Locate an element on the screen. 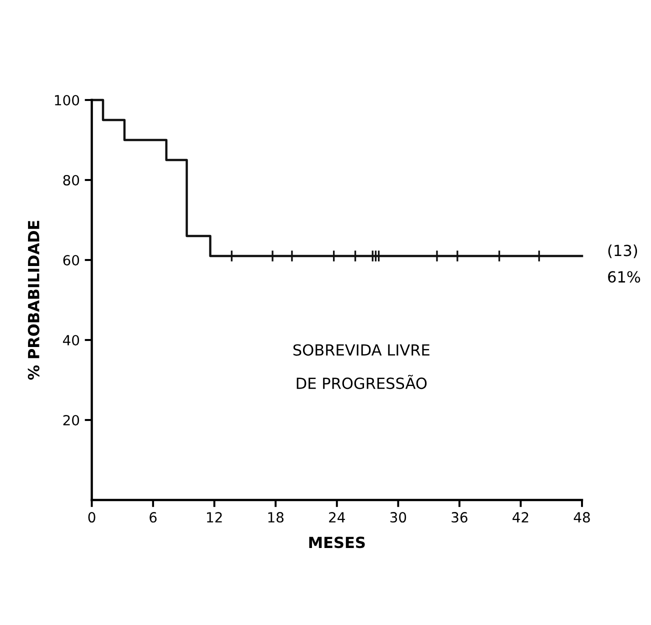 This screenshot has width=651, height=625. annotation: (13) is located at coordinates (623, 251).